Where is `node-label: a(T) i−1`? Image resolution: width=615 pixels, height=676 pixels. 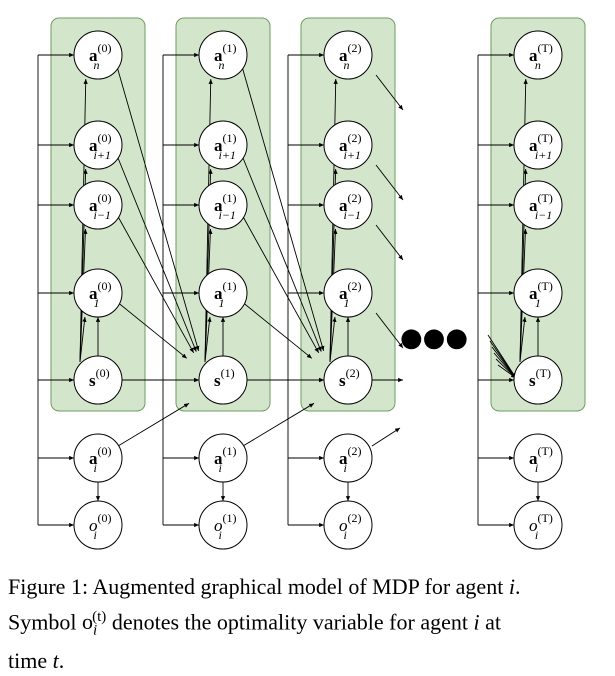 node-label: a(T) i−1 is located at coordinates (541, 206).